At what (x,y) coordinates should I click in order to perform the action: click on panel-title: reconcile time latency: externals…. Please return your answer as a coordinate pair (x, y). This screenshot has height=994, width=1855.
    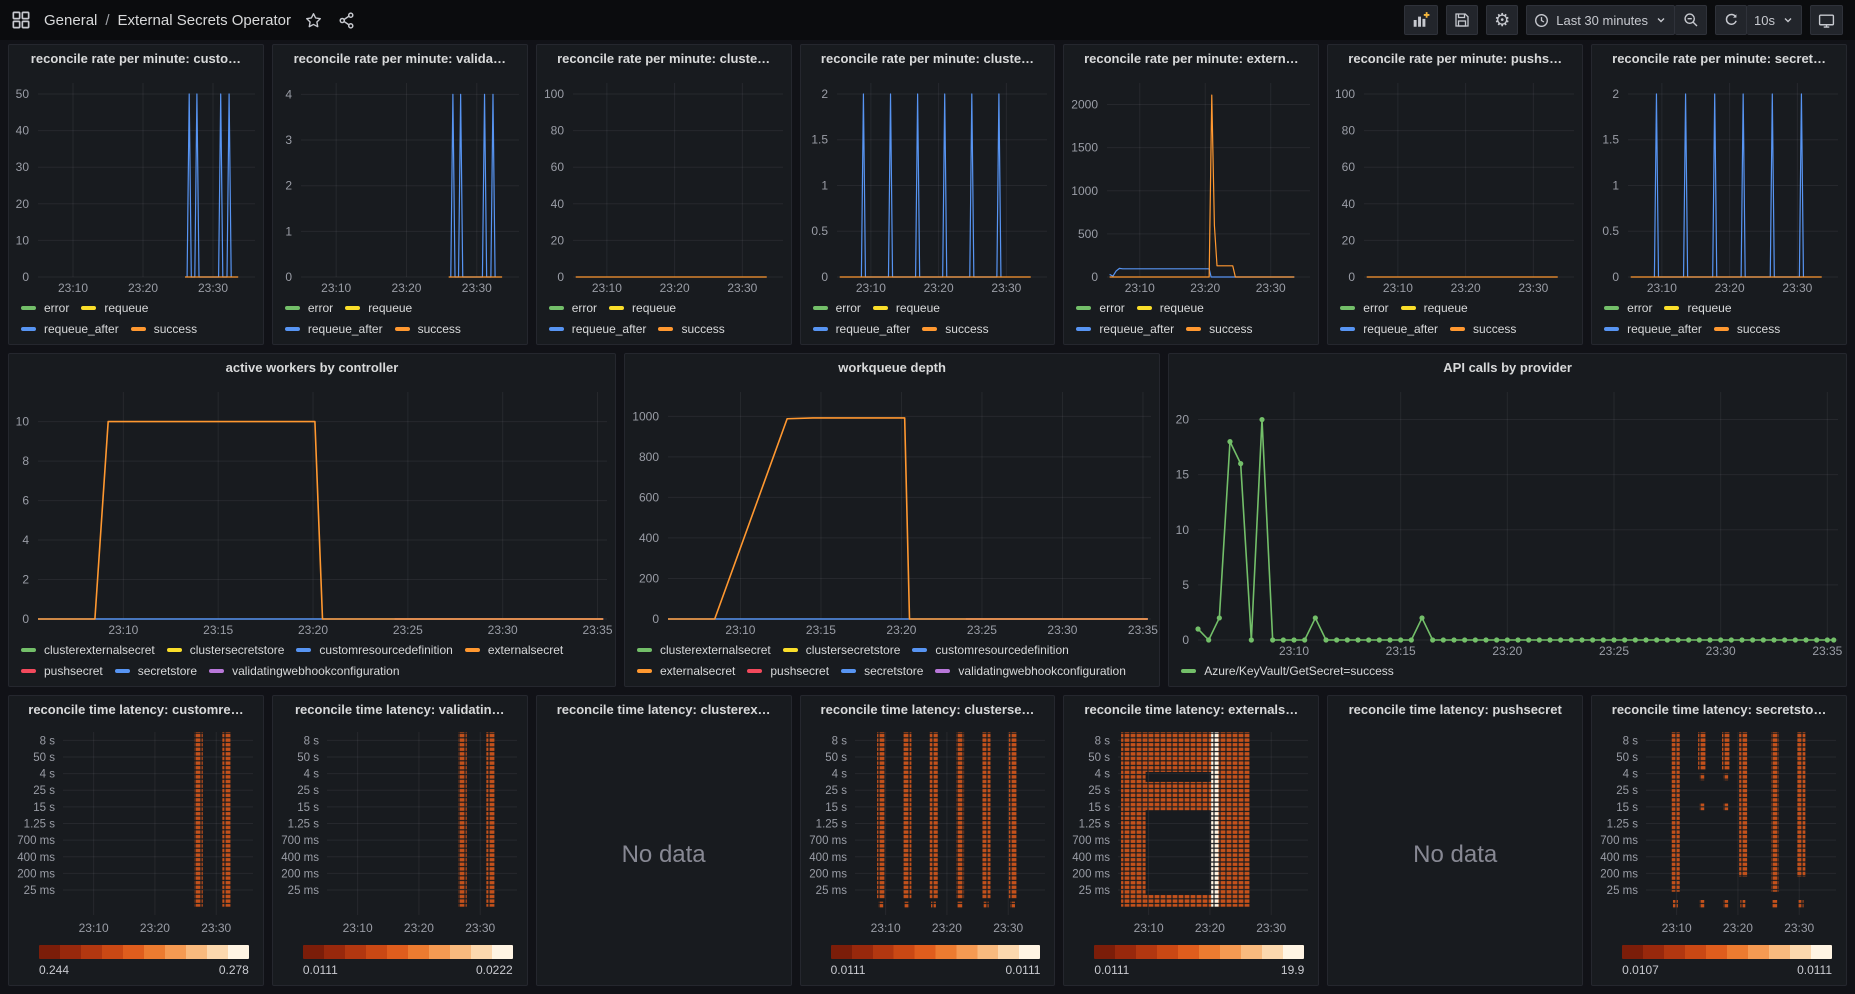
    Looking at the image, I should click on (1191, 709).